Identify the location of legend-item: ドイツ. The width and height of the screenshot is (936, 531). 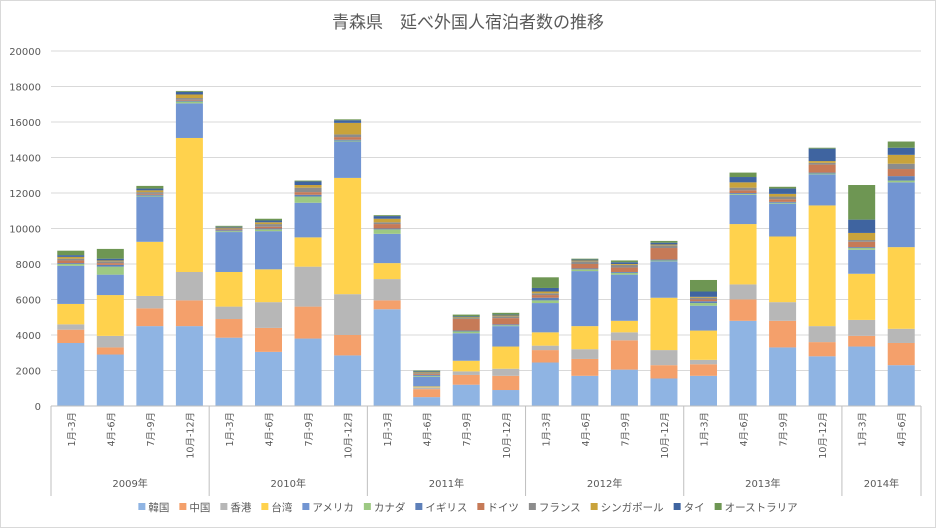
(498, 508).